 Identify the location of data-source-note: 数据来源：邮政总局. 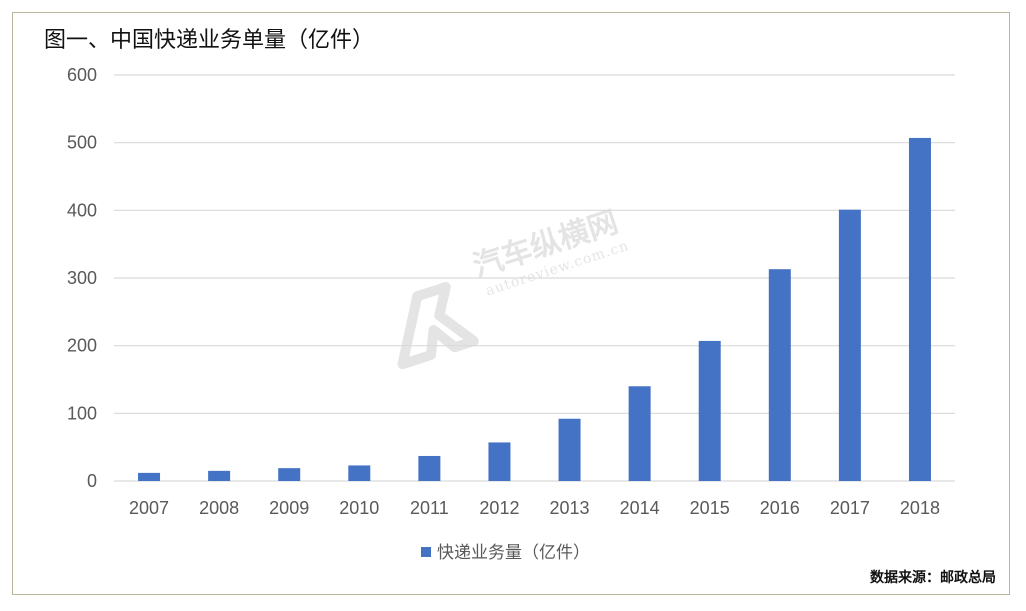
(933, 578).